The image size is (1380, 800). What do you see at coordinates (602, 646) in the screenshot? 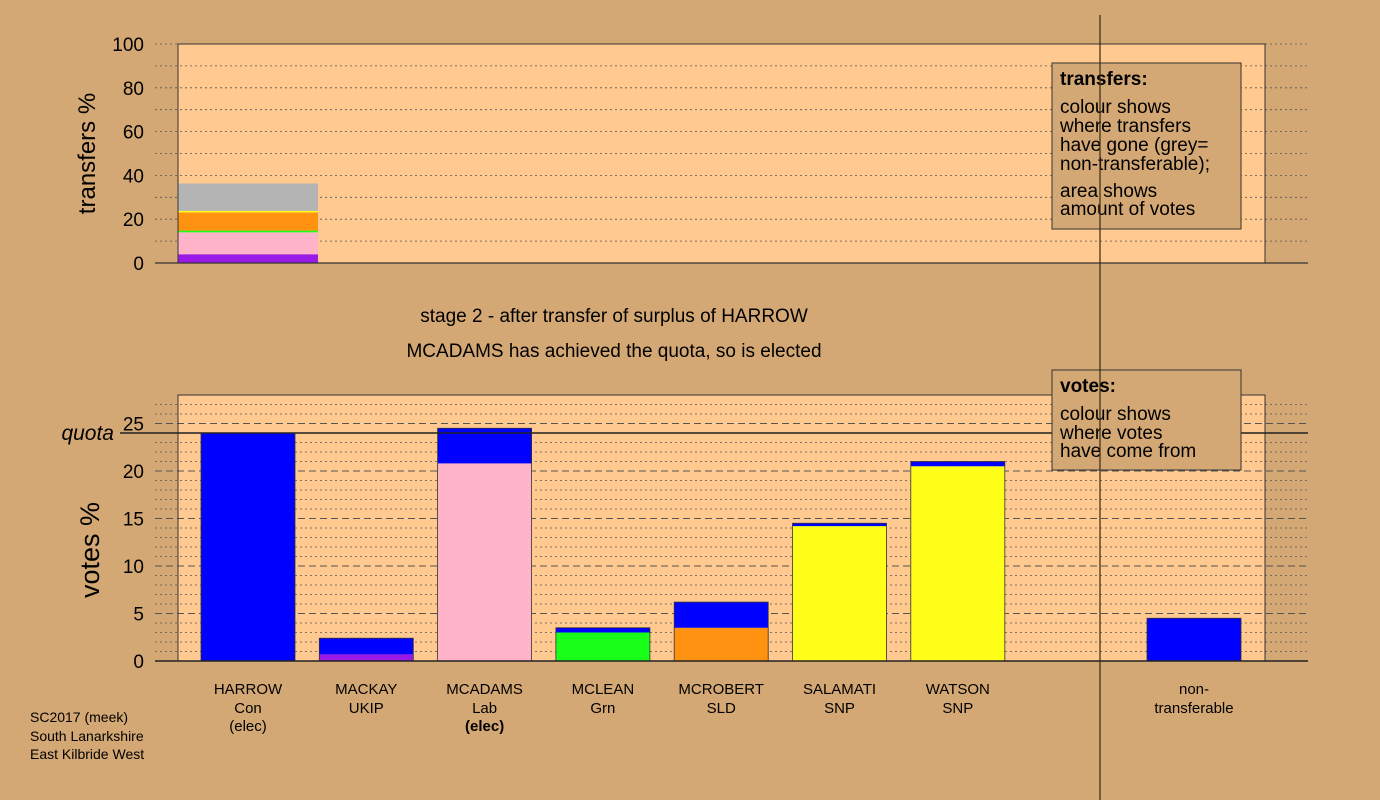
I see `vote-bar-mclean-grn` at bounding box center [602, 646].